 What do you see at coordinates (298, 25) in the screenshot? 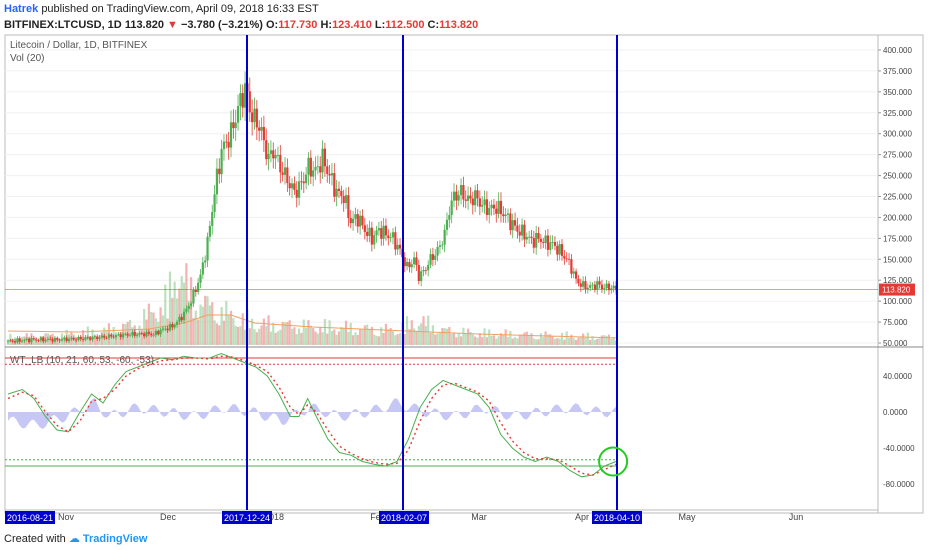
I see `open-value: 117.730` at bounding box center [298, 25].